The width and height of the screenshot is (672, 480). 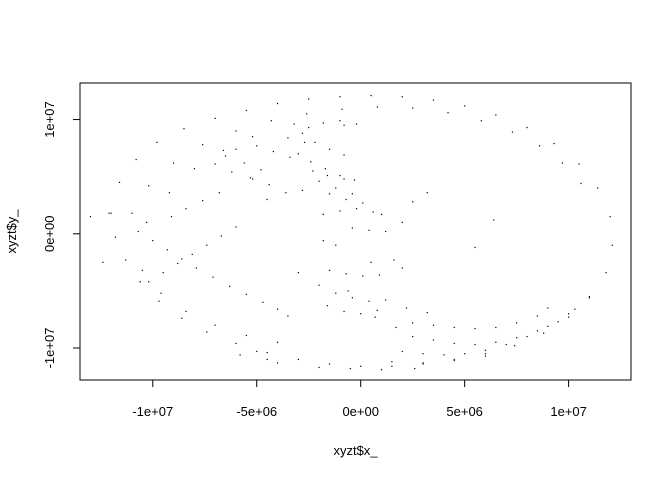 What do you see at coordinates (49, 119) in the screenshot?
I see `y-tick-label: 1e+07` at bounding box center [49, 119].